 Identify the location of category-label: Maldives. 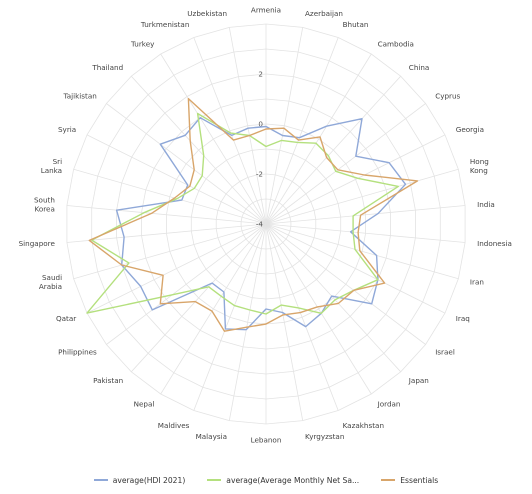
(174, 425).